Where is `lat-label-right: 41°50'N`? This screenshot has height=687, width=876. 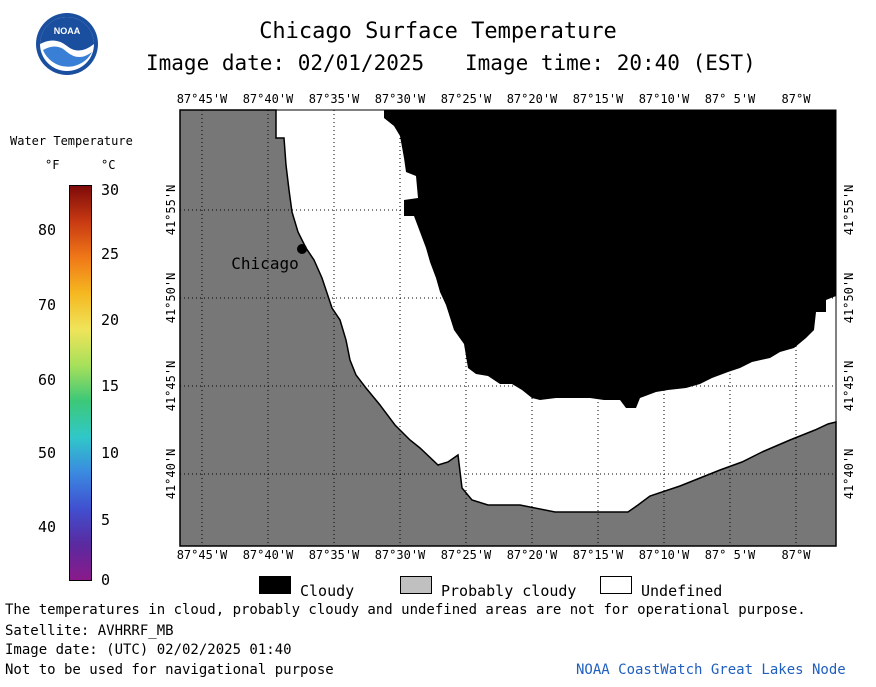 lat-label-right: 41°50'N is located at coordinates (849, 298).